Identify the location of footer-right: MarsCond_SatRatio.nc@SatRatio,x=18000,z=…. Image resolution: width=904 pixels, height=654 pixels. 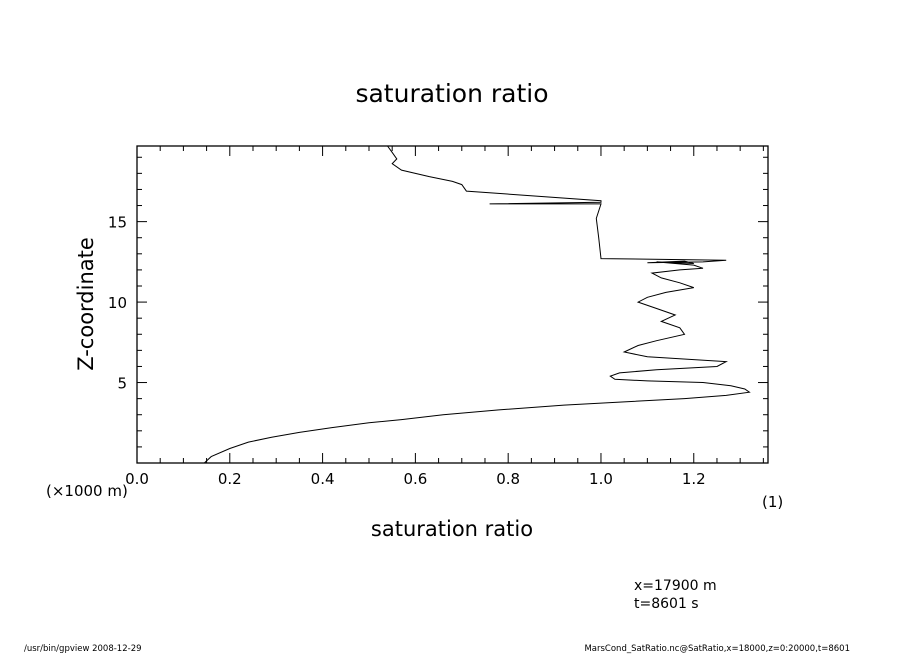
(717, 649).